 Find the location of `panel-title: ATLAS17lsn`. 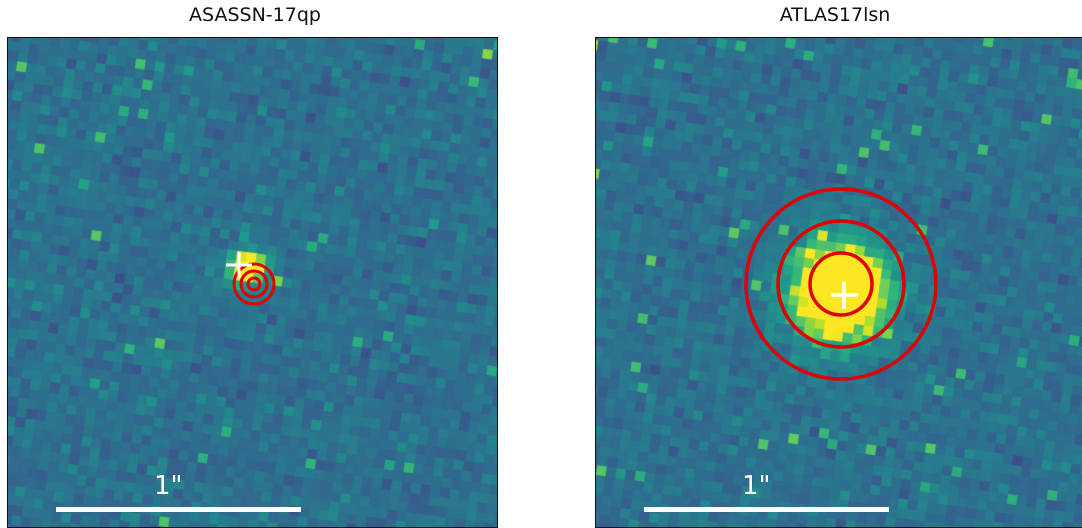

panel-title: ATLAS17lsn is located at coordinates (835, 15).